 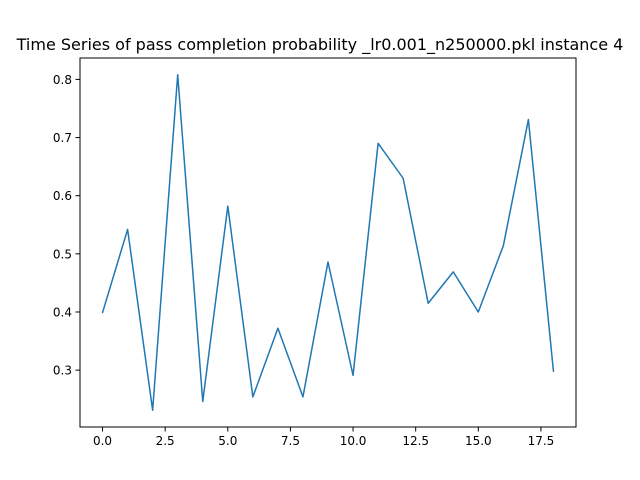 What do you see at coordinates (353, 441) in the screenshot?
I see `x-tick-label: 10.0` at bounding box center [353, 441].